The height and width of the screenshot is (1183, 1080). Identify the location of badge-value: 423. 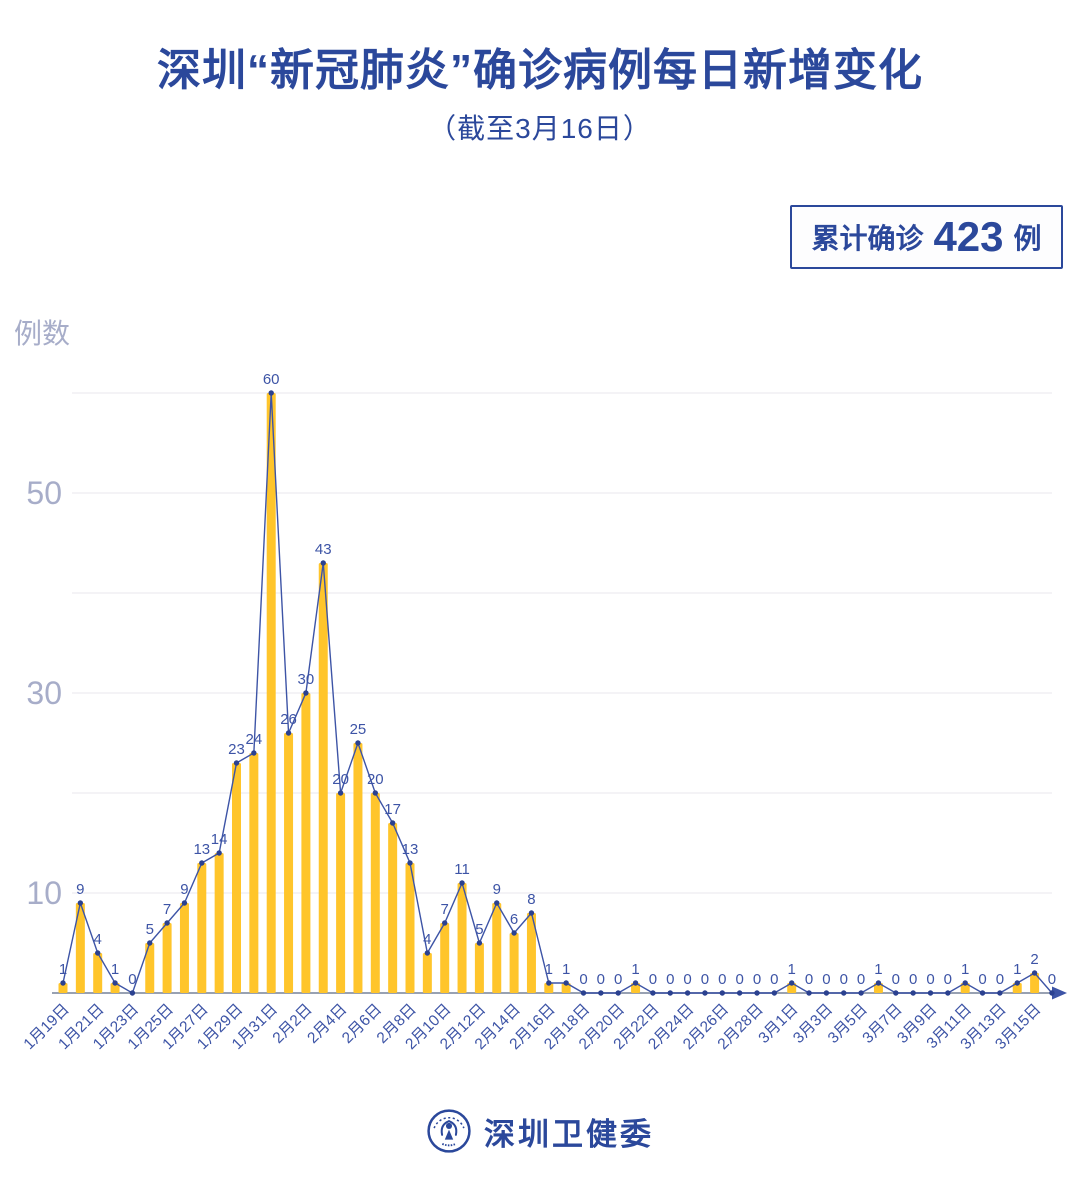
(968, 236).